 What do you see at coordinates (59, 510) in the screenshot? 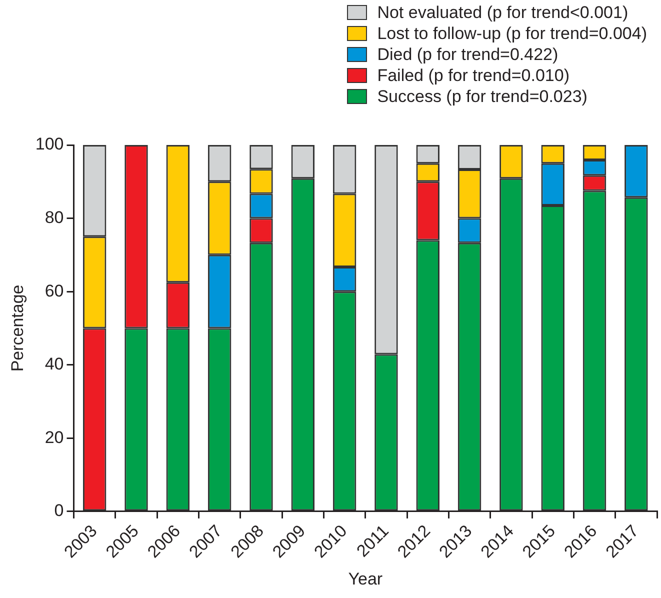
I see `y-tick-label: 0` at bounding box center [59, 510].